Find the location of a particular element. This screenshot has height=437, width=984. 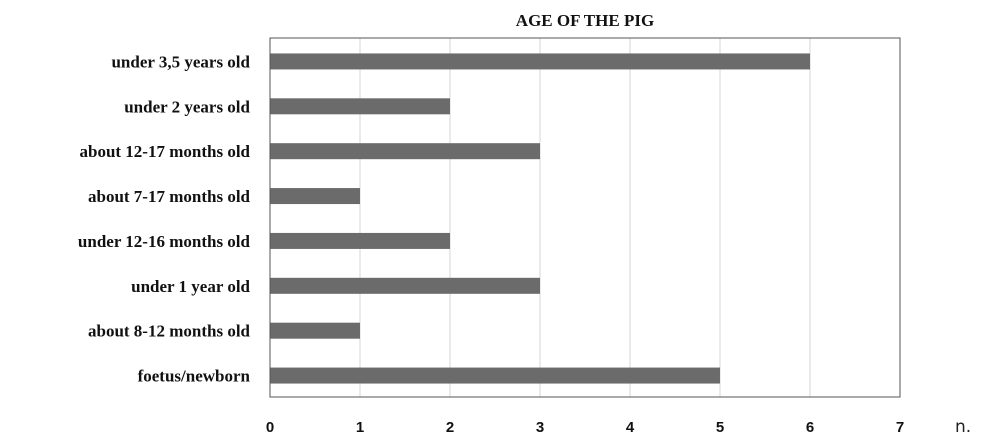

x-tick-label: 4 is located at coordinates (630, 427).